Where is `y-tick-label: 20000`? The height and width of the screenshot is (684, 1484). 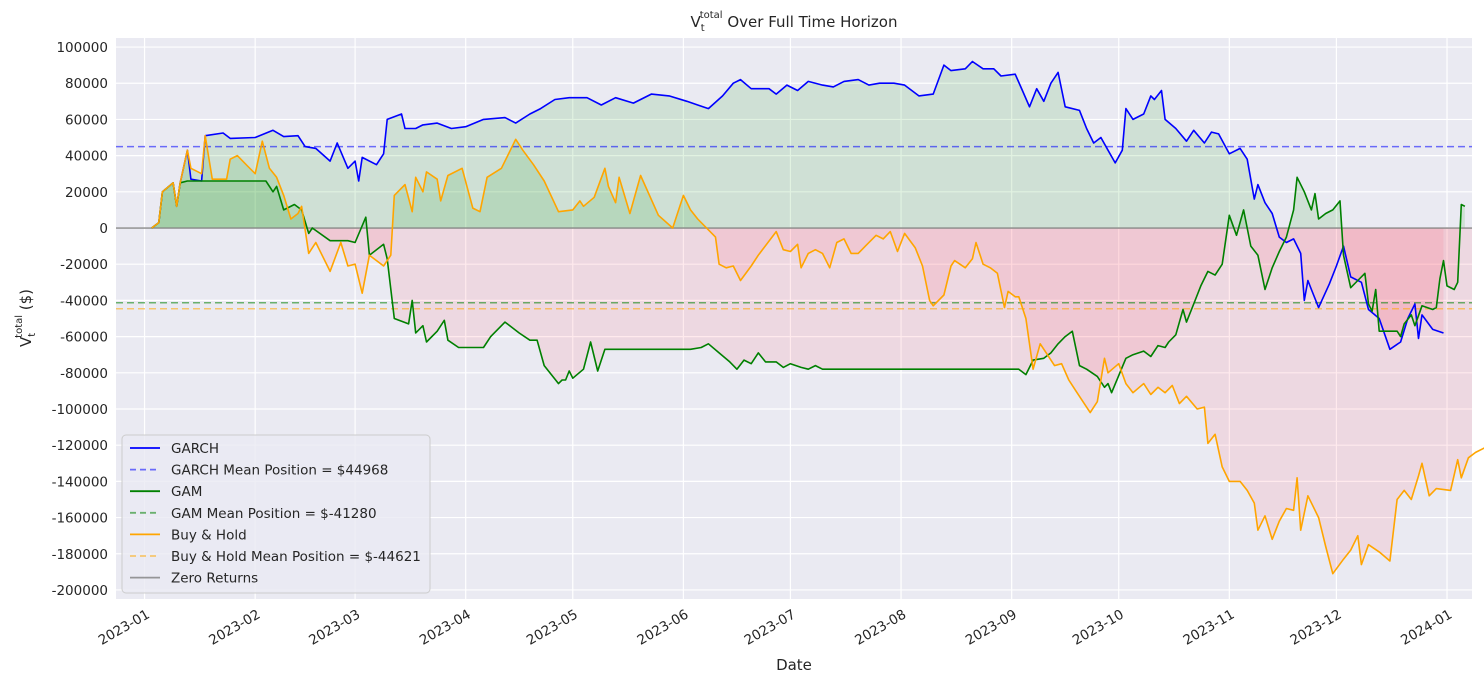 y-tick-label: 20000 is located at coordinates (86, 193).